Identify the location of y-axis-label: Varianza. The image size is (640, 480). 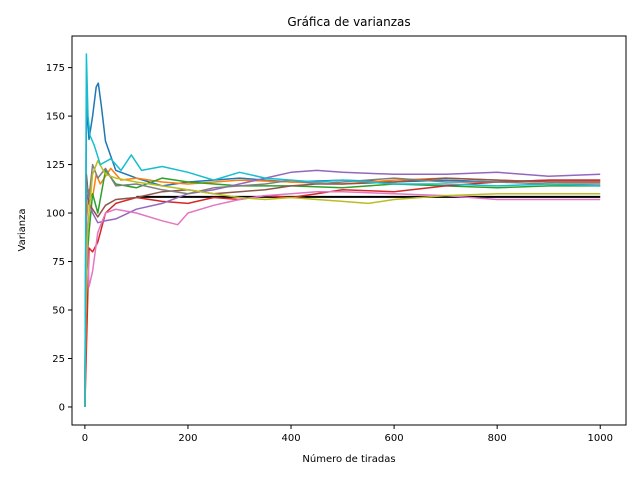
(22, 230).